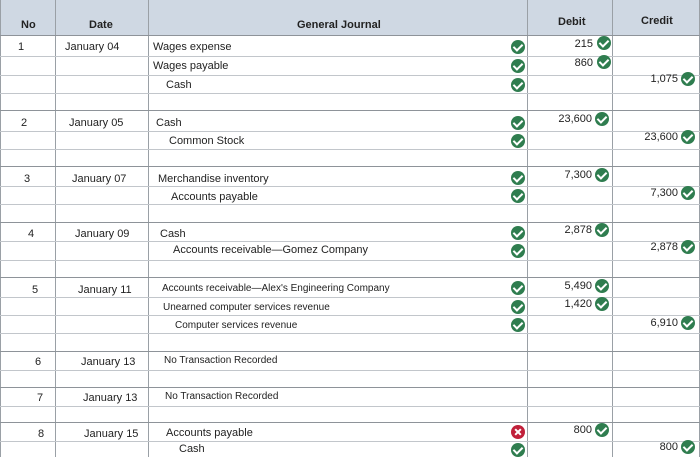  What do you see at coordinates (664, 79) in the screenshot?
I see `credit-field: 1,075` at bounding box center [664, 79].